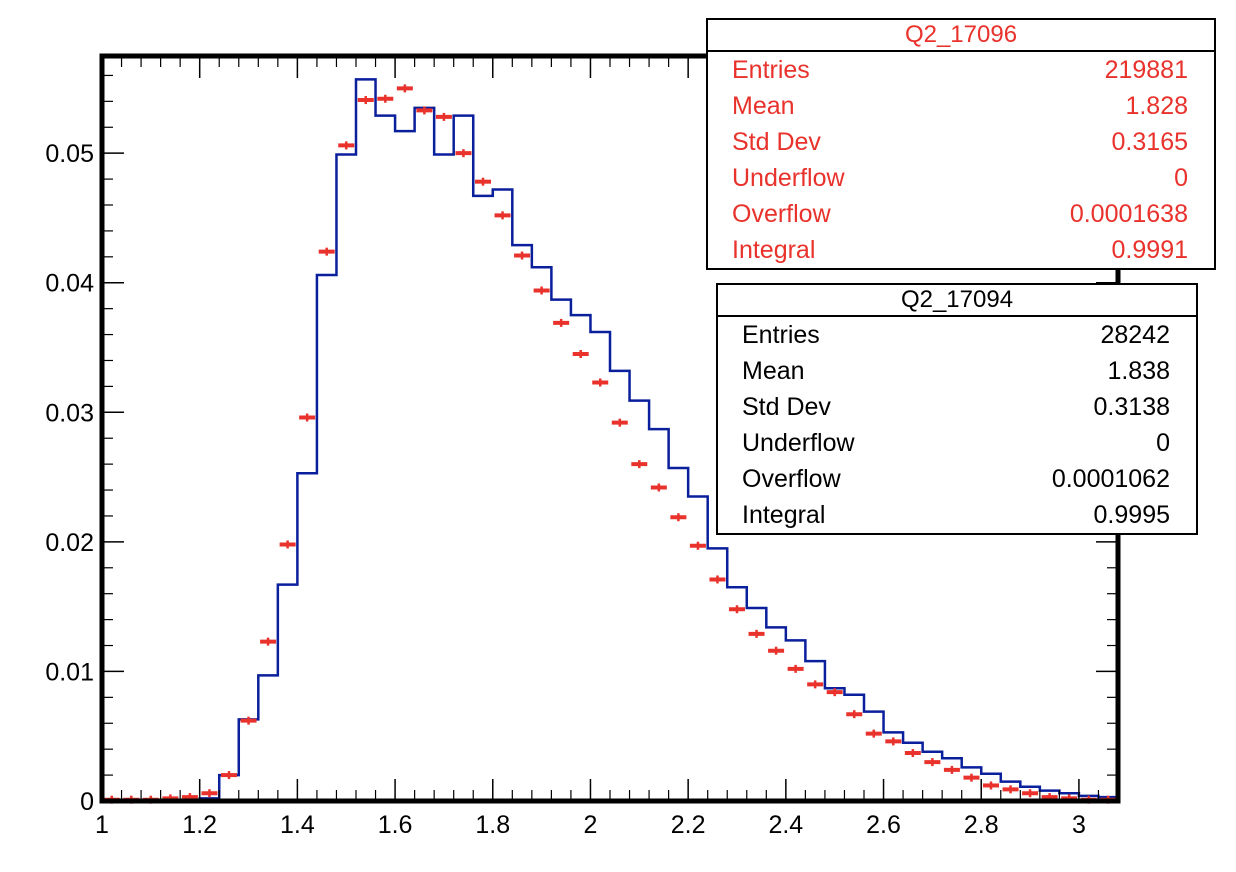  What do you see at coordinates (492, 825) in the screenshot?
I see `x-tick-label: 1.8` at bounding box center [492, 825].